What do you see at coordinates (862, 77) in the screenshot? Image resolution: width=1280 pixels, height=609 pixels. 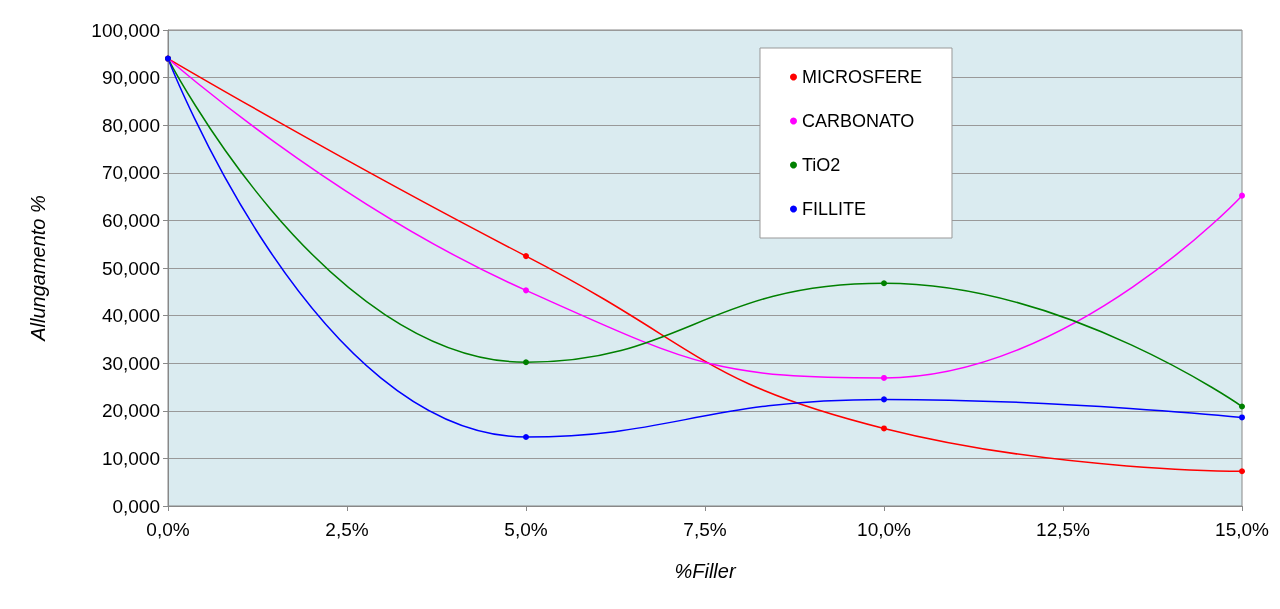 I see `legend-label: MICROSFERE` at bounding box center [862, 77].